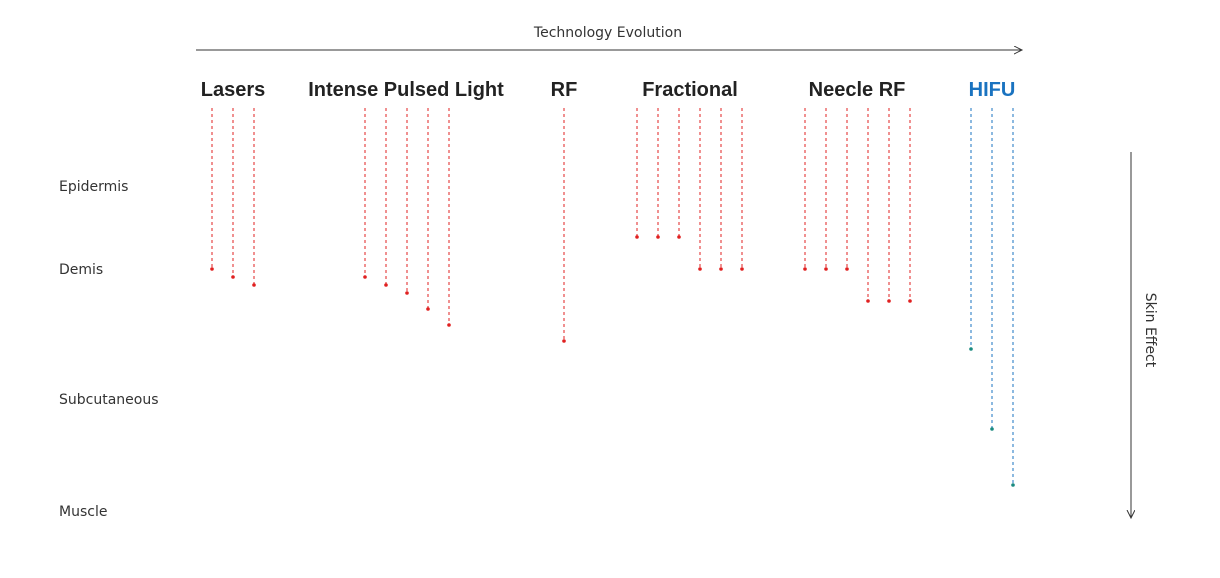 The width and height of the screenshot is (1220, 578). I want to click on layer-label-demis: Demis, so click(81, 270).